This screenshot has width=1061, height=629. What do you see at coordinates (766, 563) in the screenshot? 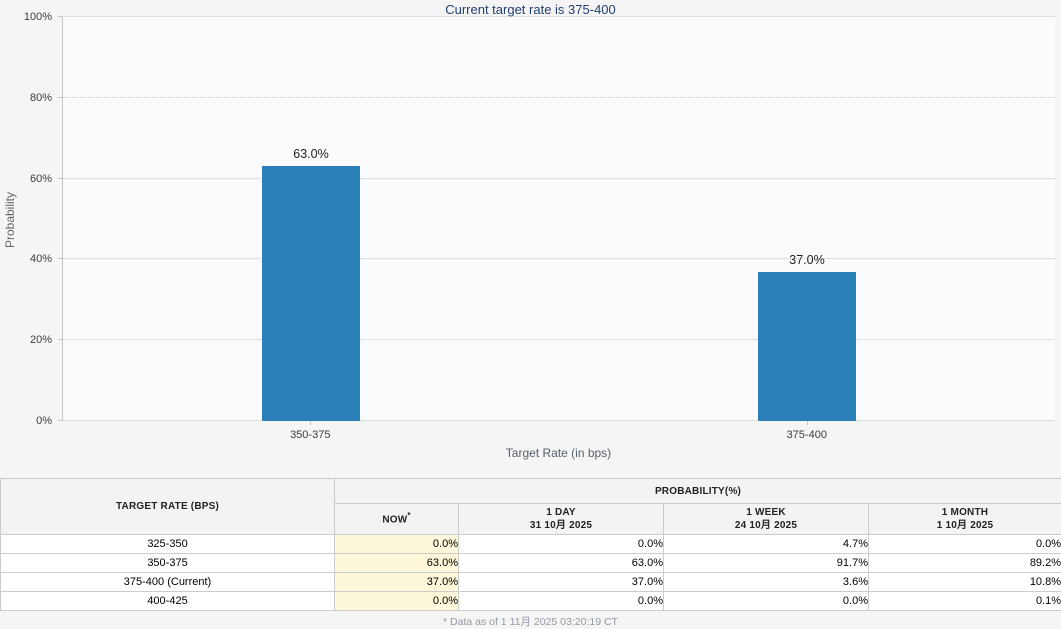
I see `probability-cell: 91.7%` at bounding box center [766, 563].